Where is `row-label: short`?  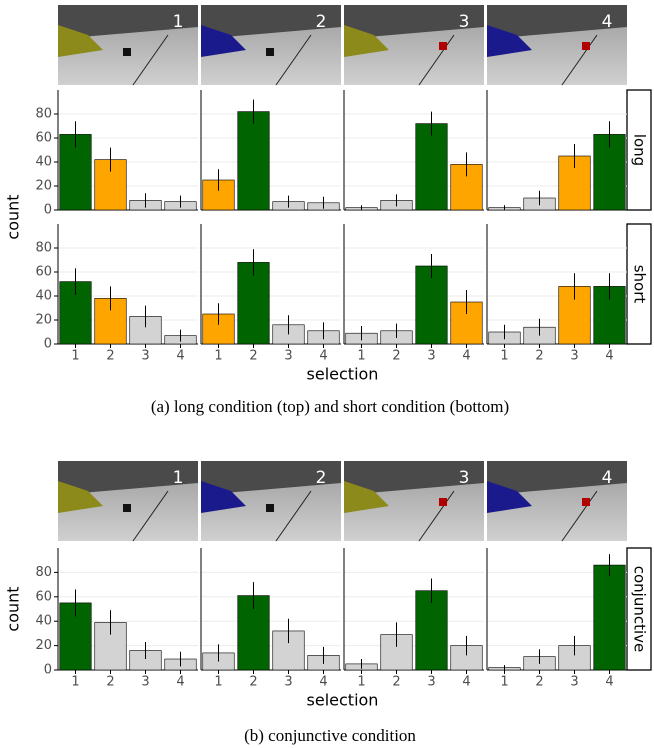 row-label: short is located at coordinates (640, 284).